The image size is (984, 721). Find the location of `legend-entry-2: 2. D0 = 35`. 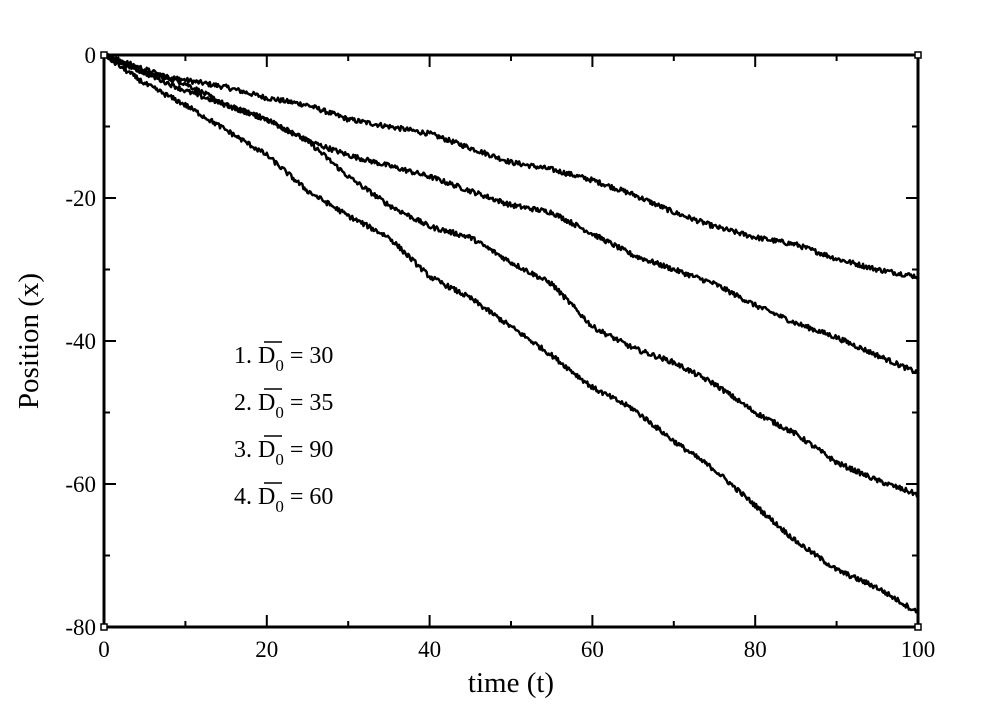

legend-entry-2: 2. D0 = 35 is located at coordinates (283, 406).